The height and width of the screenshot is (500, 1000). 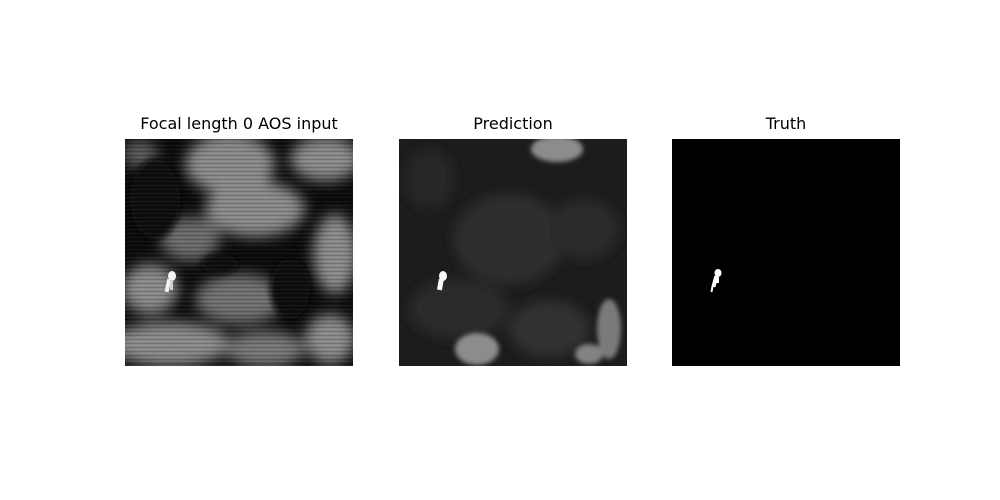 What do you see at coordinates (786, 123) in the screenshot?
I see `panel-title-truth: Truth` at bounding box center [786, 123].